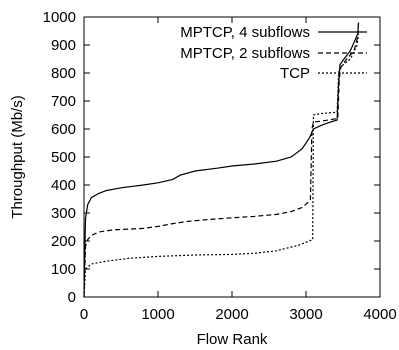  Describe the element at coordinates (63, 269) in the screenshot. I see `y-tick-label: 100` at that location.